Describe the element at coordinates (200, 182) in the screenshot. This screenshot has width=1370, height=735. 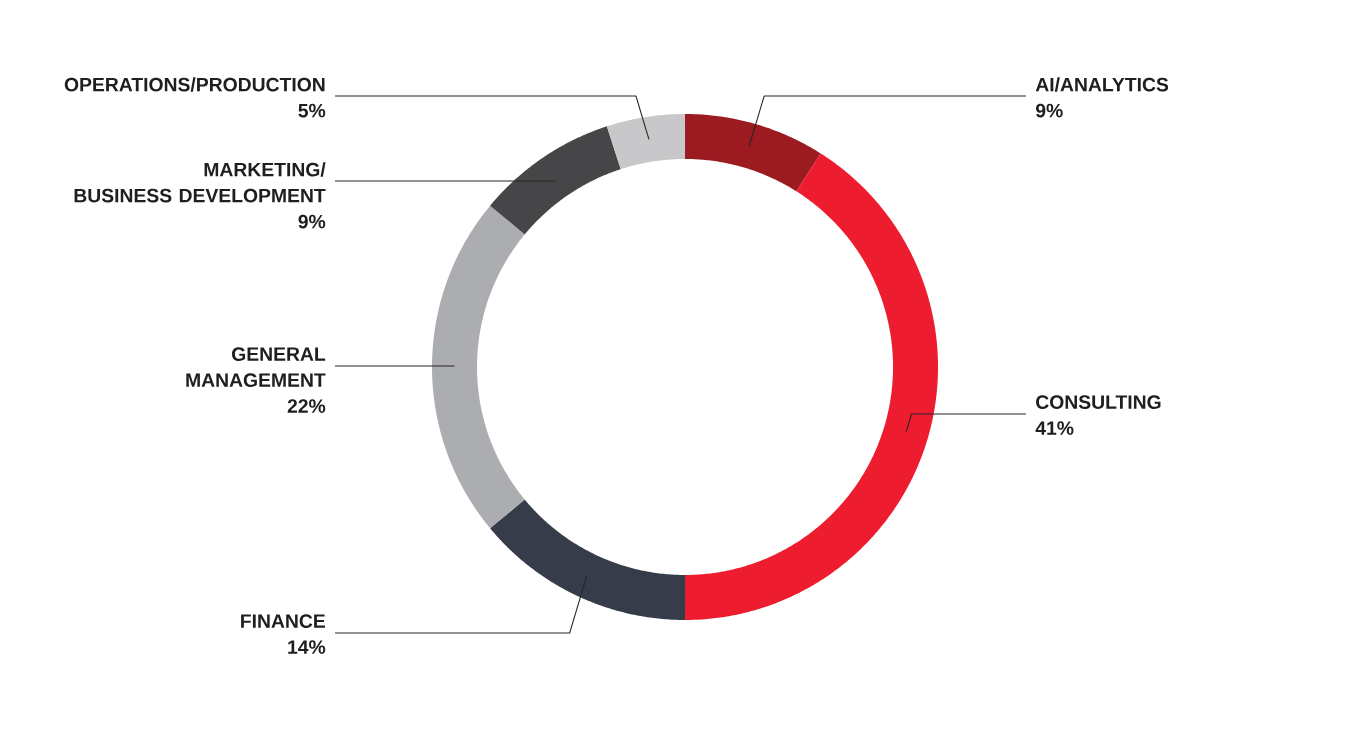
I see `slice-label: MARKETING/ BUSINESS DEVELOPMENT` at that location.